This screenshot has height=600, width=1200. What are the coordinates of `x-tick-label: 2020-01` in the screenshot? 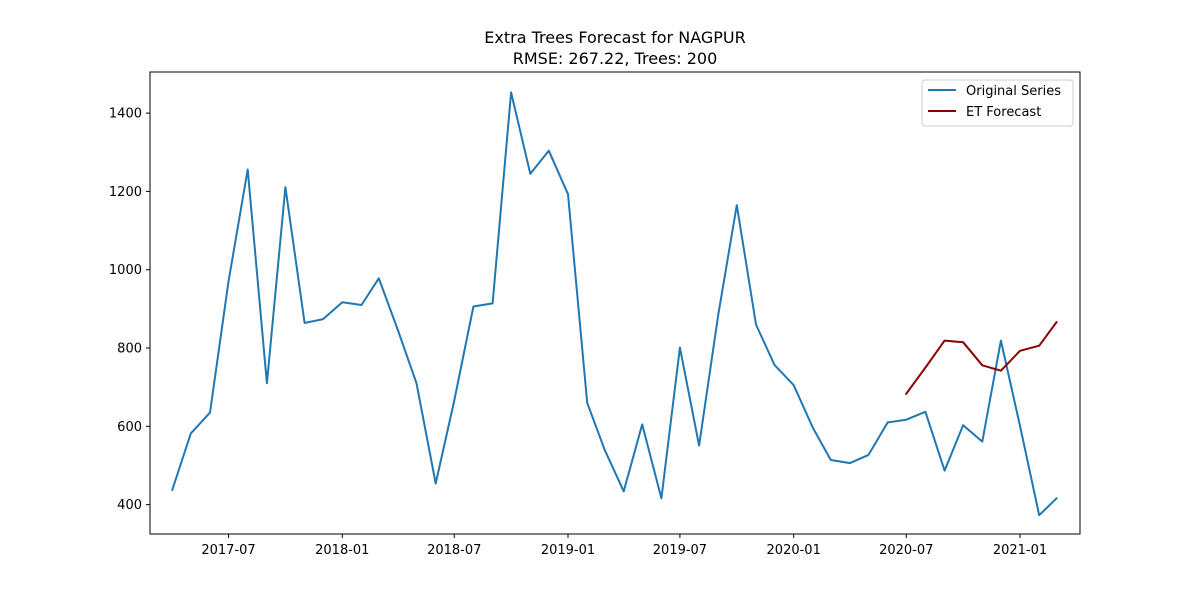 It's located at (794, 550).